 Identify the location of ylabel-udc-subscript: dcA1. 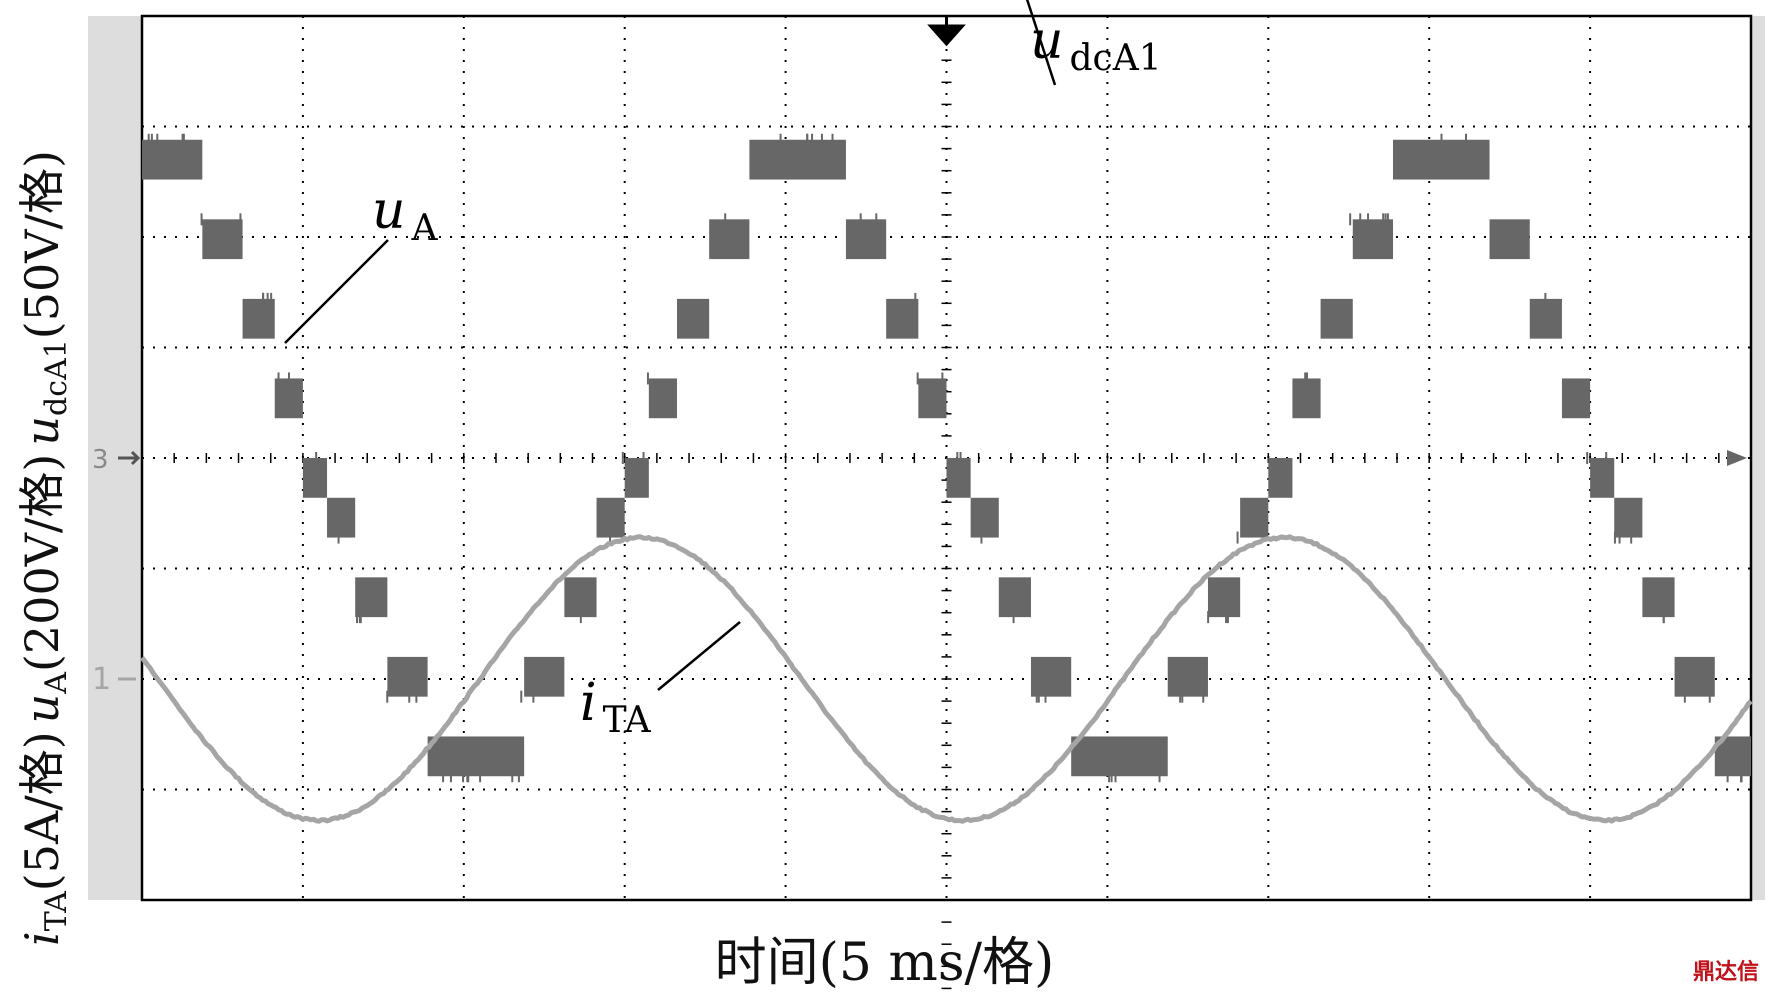
(56, 377).